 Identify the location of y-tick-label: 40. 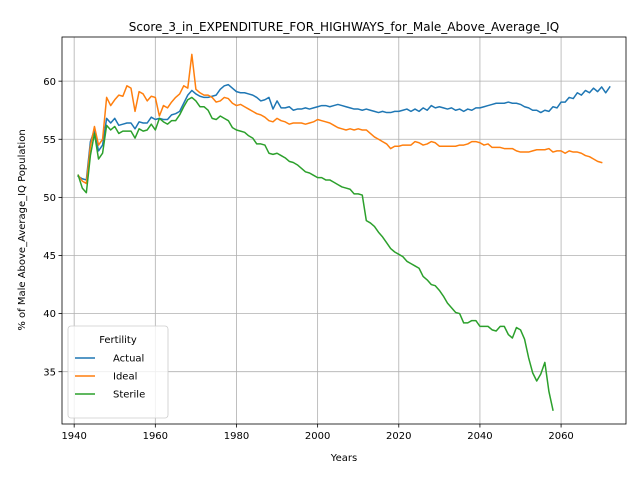
(49, 314).